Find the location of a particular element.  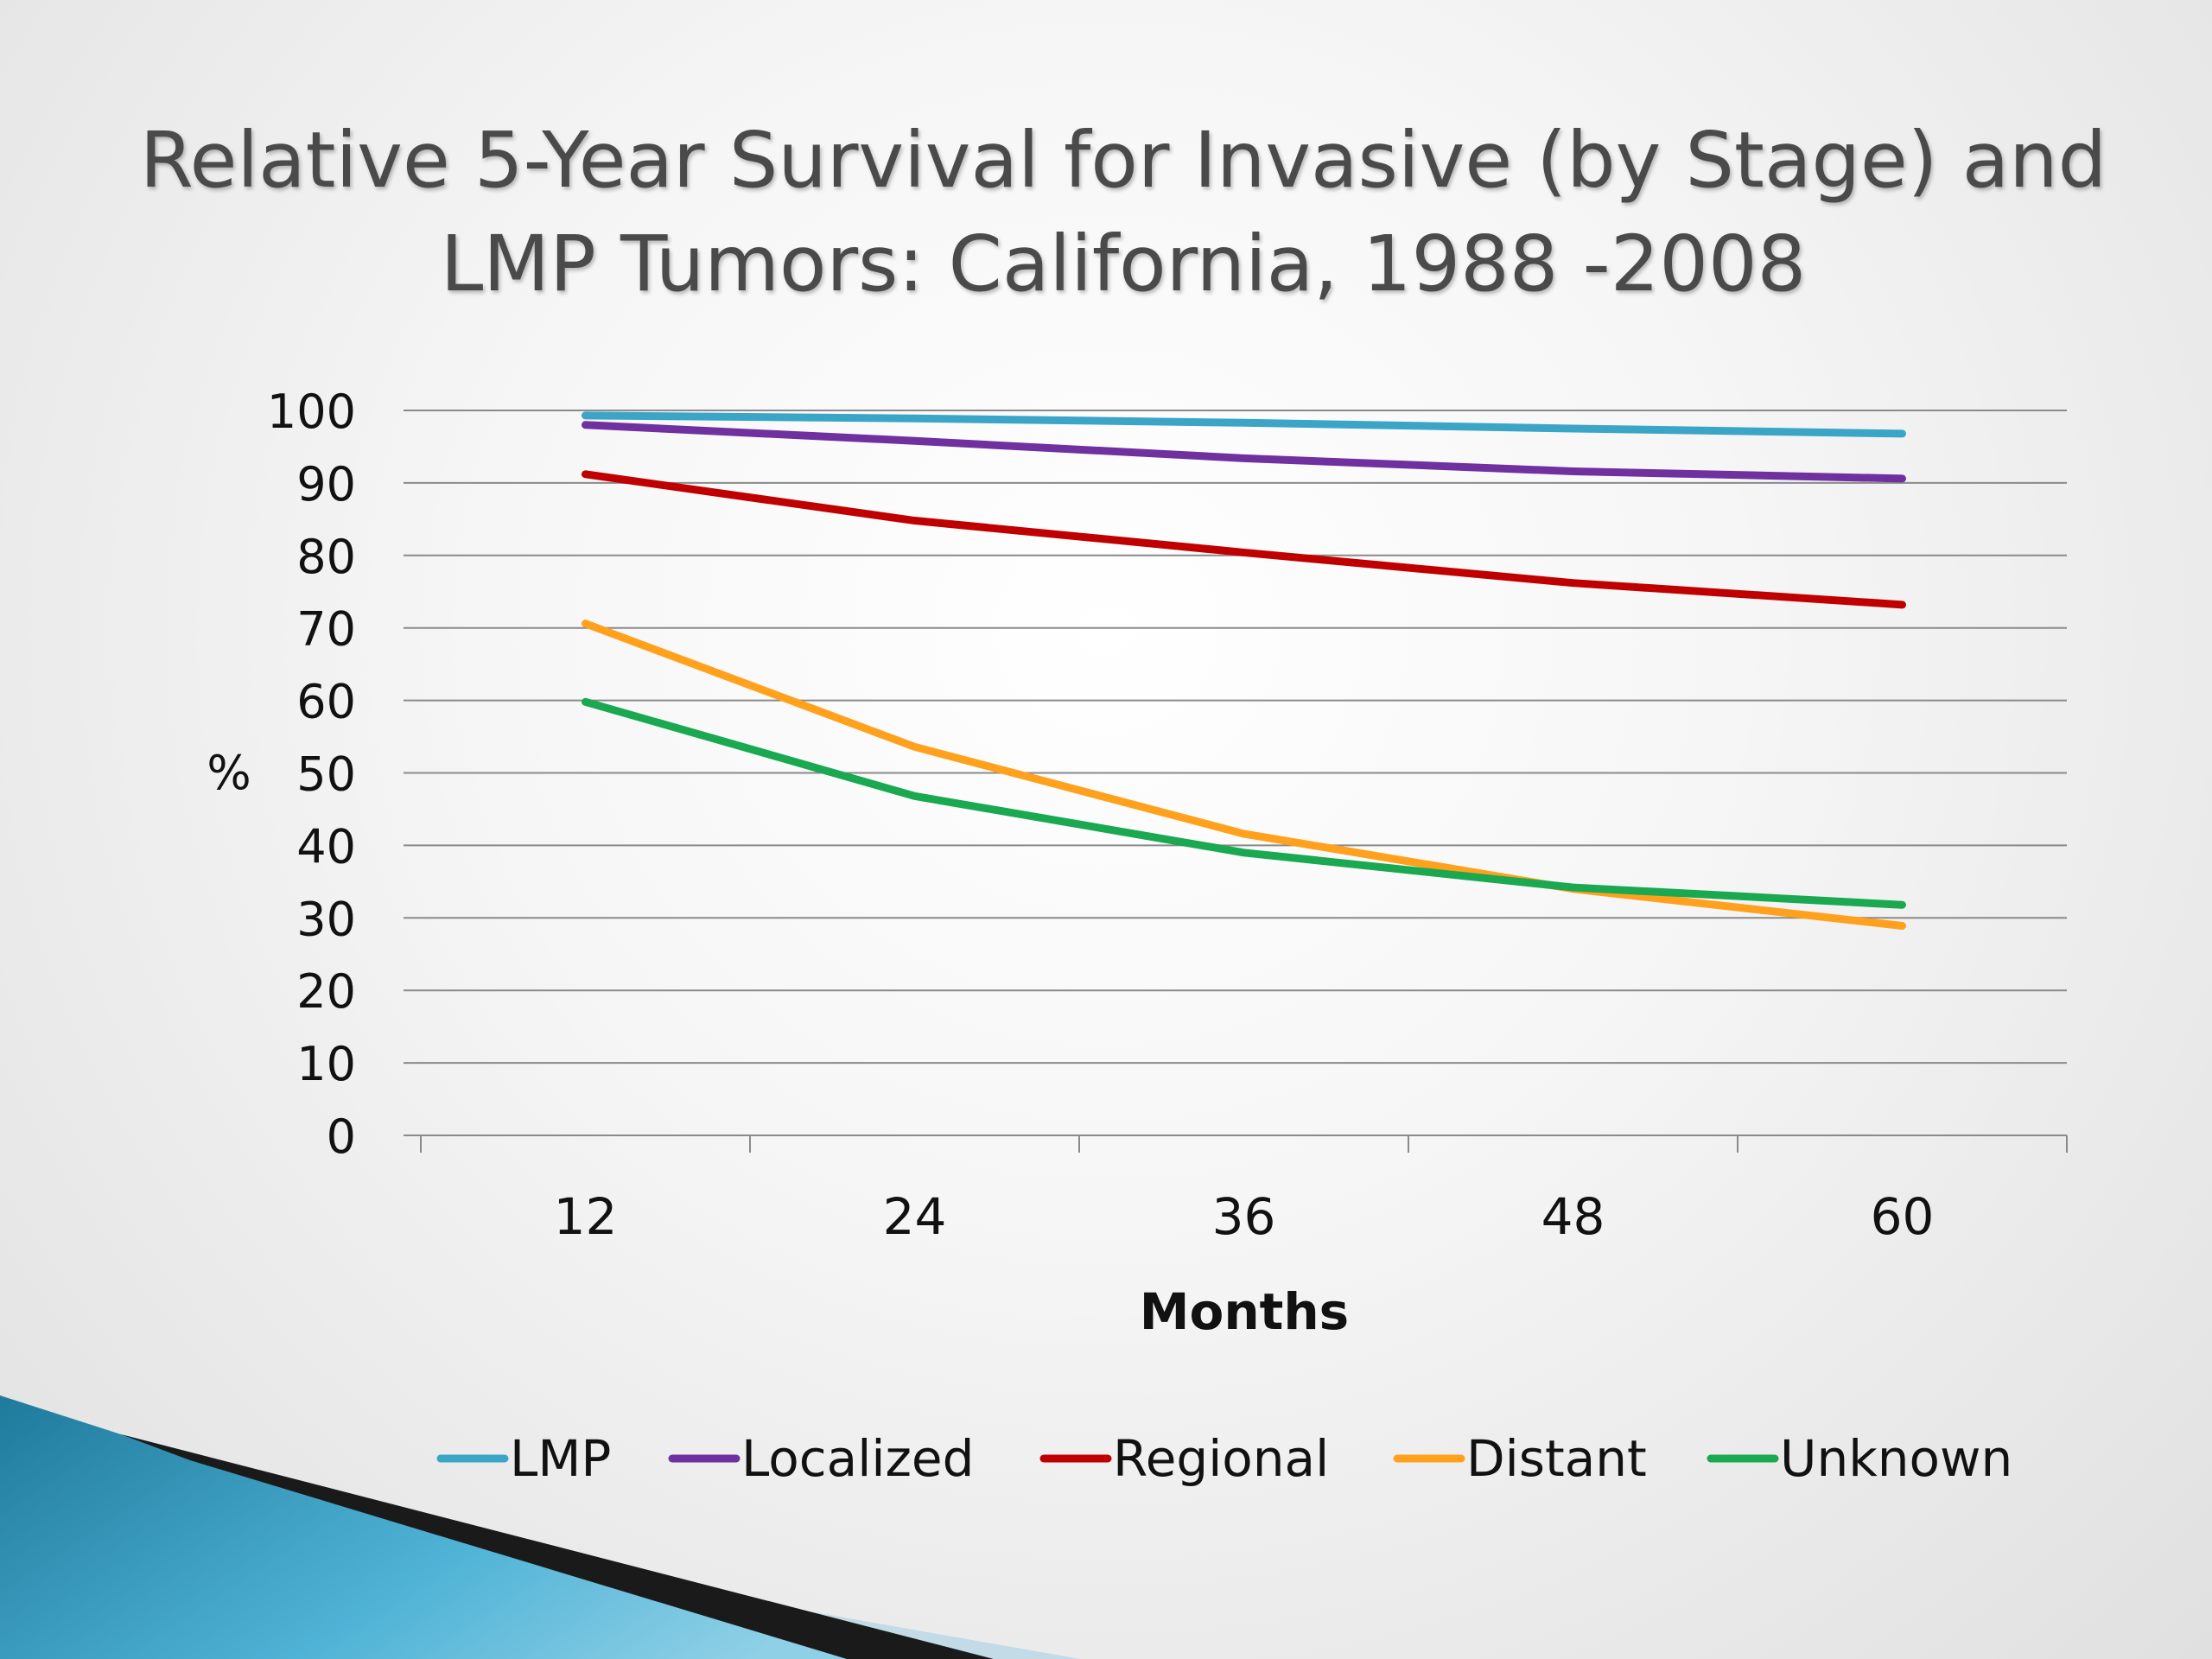

legend-label: Distant is located at coordinates (1556, 1458).